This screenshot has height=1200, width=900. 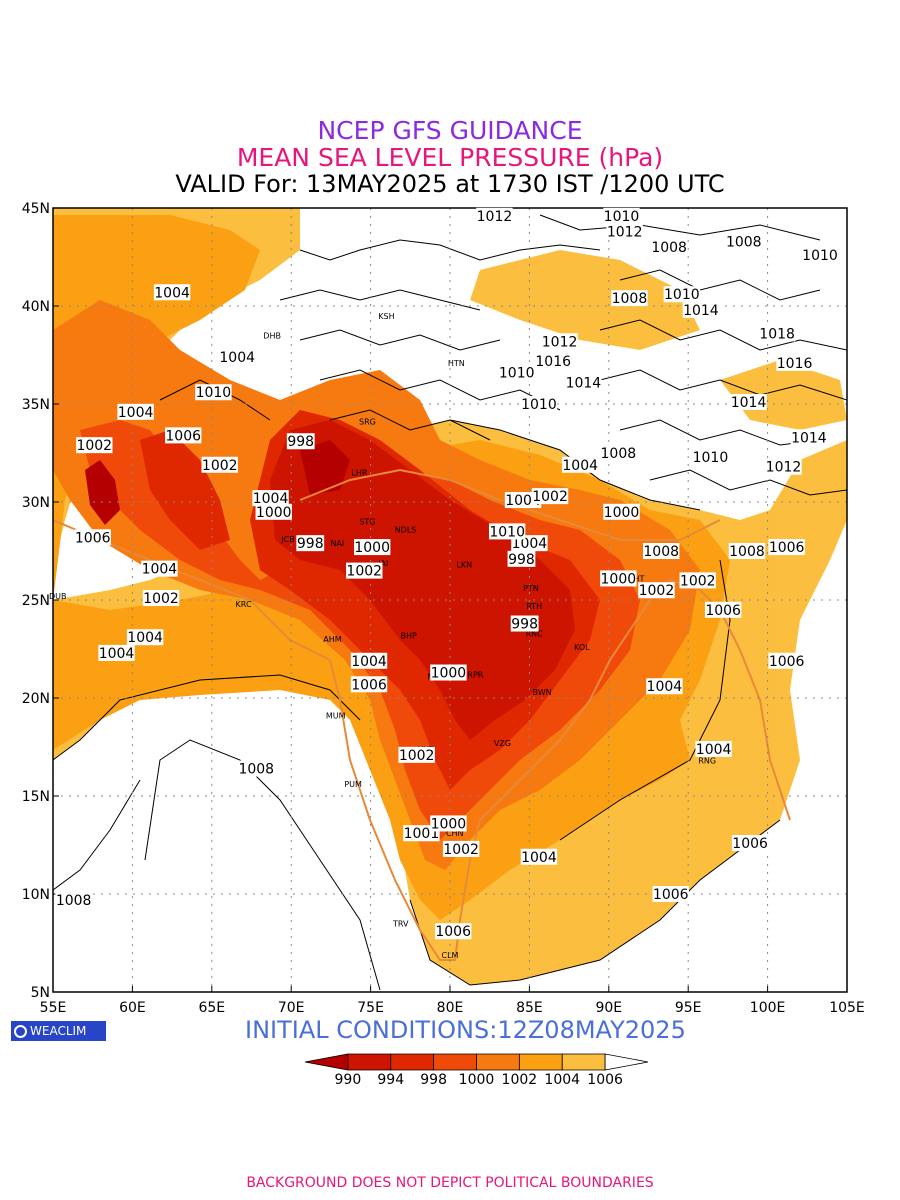 I want to click on weaclim-logo-icon, so click(x=20, y=1031).